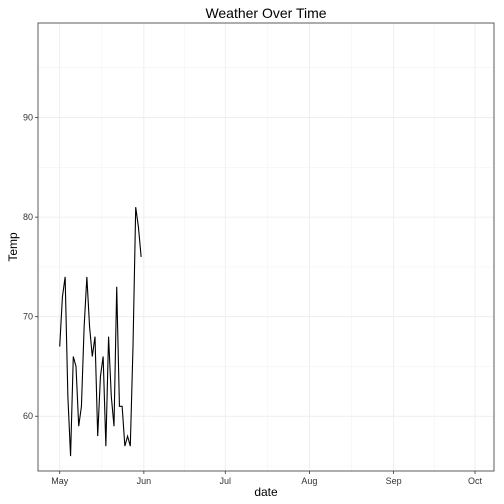 This screenshot has width=504, height=504. Describe the element at coordinates (28, 217) in the screenshot. I see `y-tick-label: 80` at that location.